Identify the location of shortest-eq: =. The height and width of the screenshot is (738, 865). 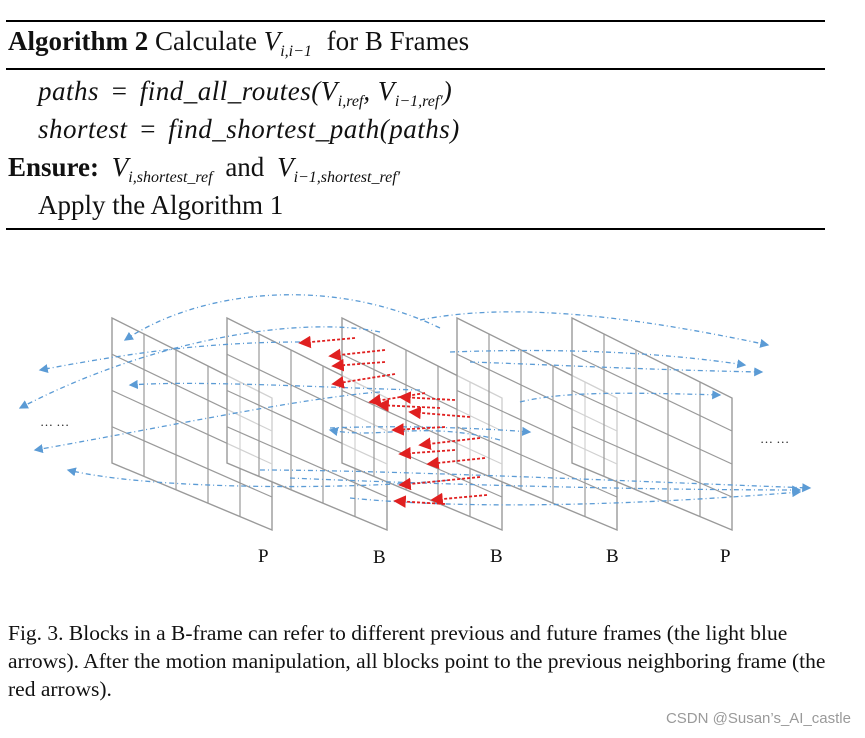
(148, 129).